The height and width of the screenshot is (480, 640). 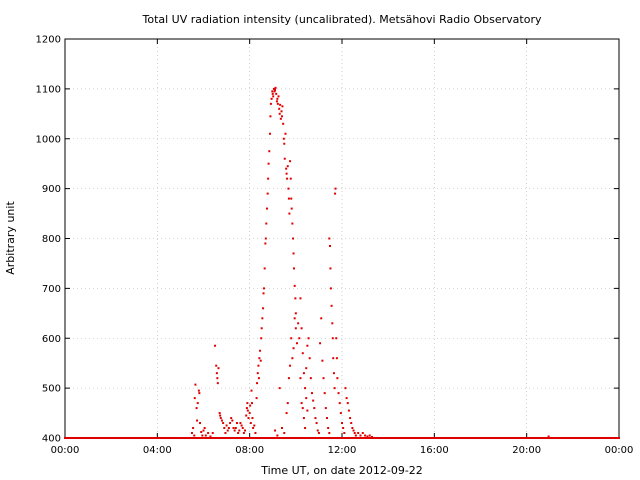 I want to click on y-tick-label: 500, so click(x=51, y=389).